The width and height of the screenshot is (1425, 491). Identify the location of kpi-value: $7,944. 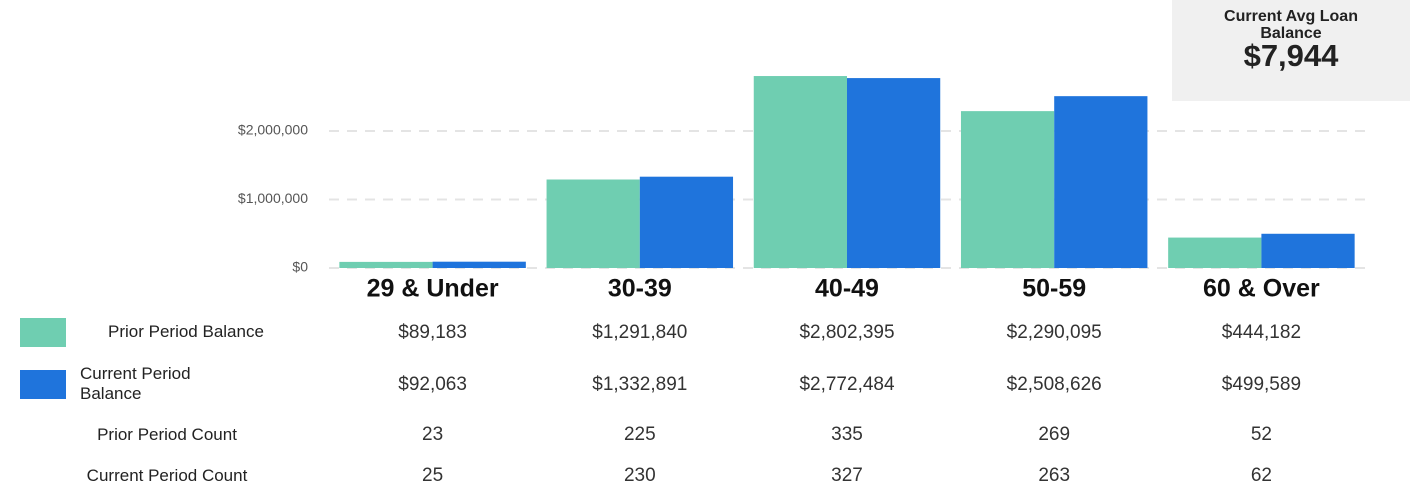
(1291, 55).